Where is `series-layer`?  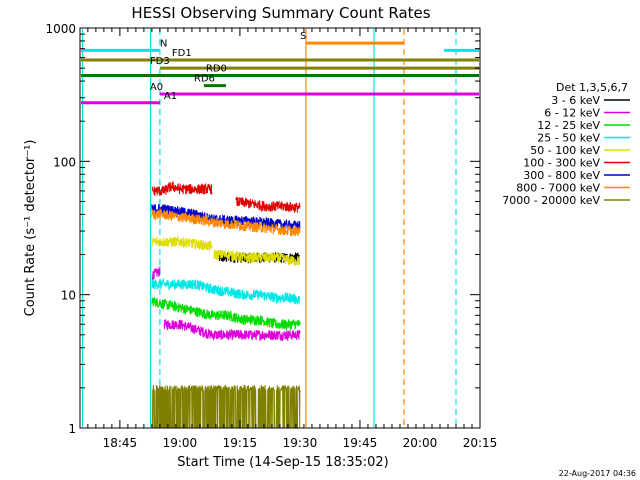
series-layer is located at coordinates (226, 304).